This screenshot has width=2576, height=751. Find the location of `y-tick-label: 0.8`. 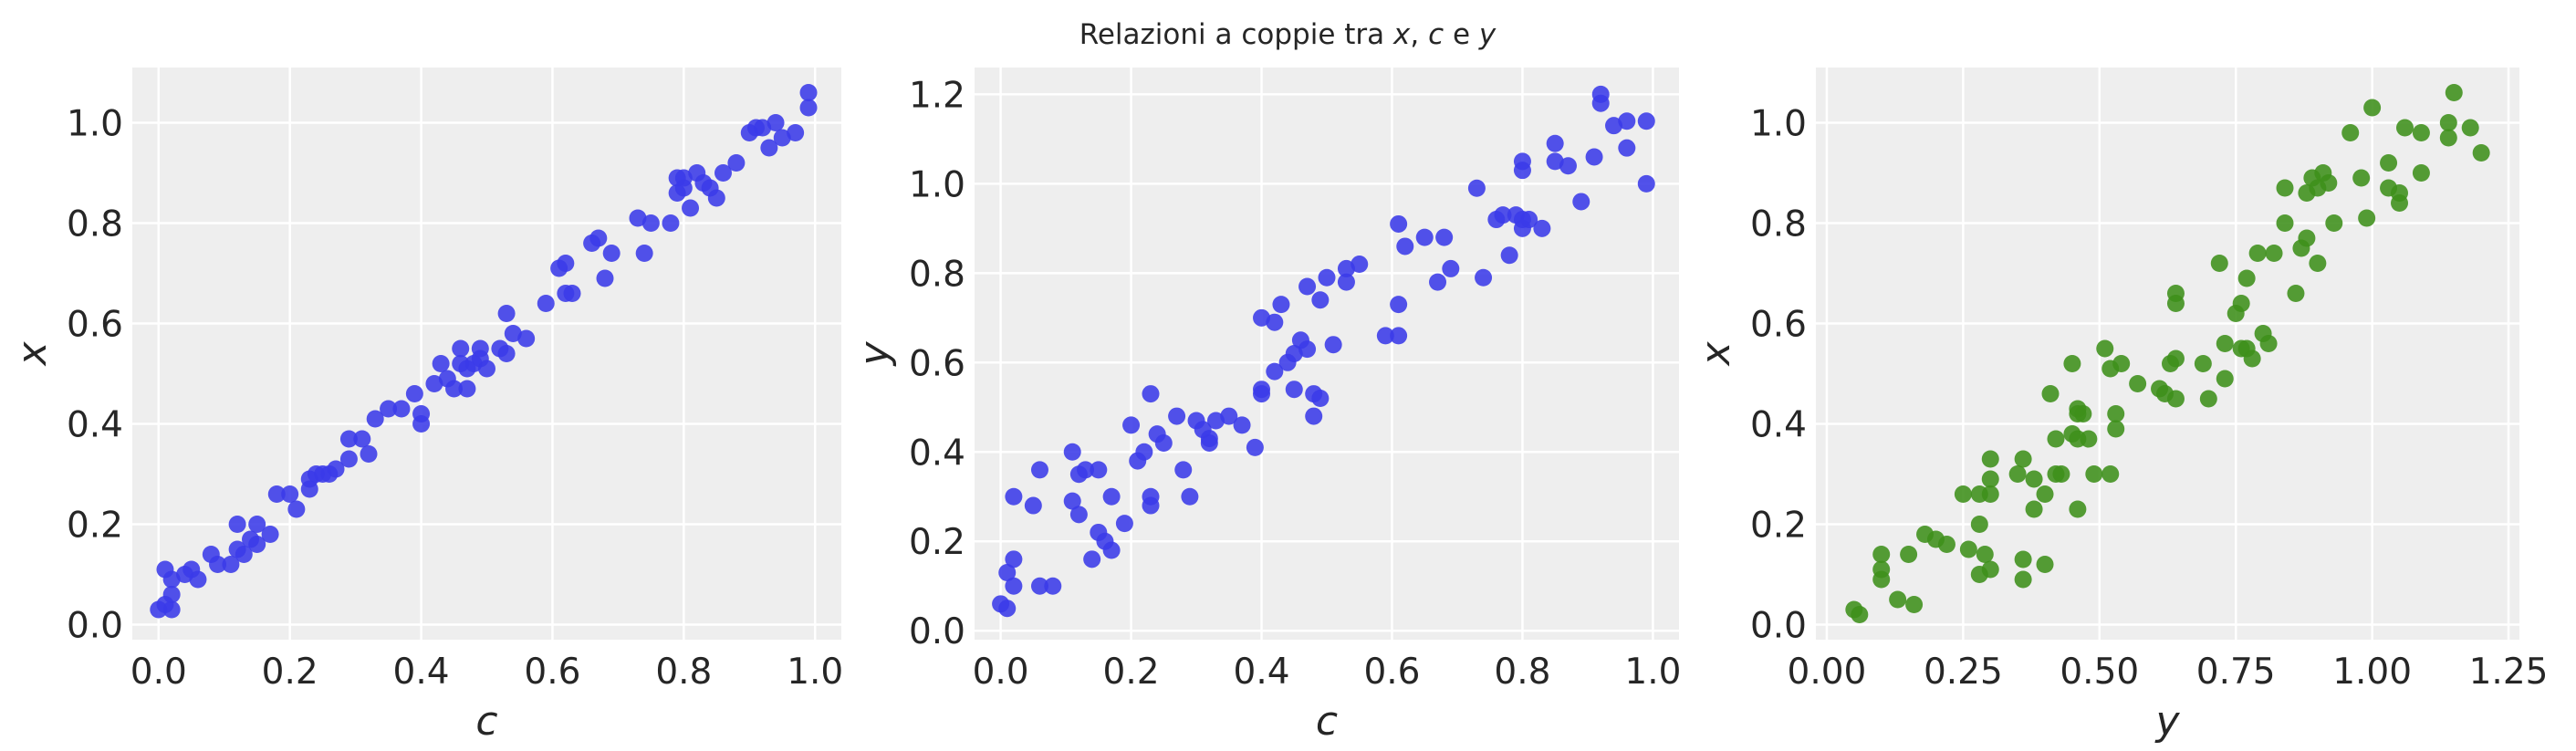

y-tick-label: 0.8 is located at coordinates (1778, 225).